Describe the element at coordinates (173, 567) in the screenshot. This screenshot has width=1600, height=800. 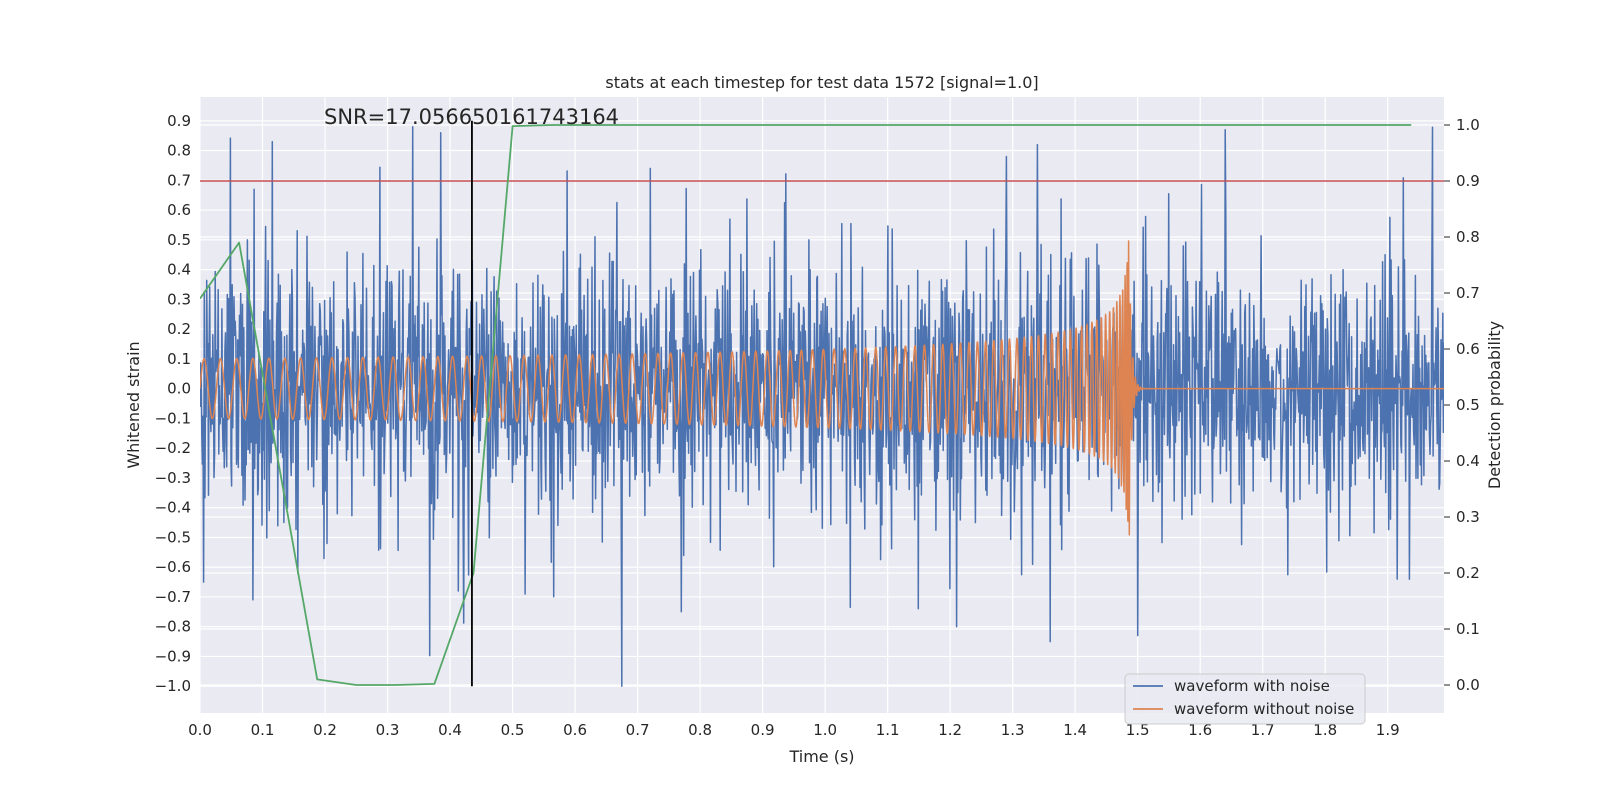
I see `y-left-tick-label: −0.6` at that location.